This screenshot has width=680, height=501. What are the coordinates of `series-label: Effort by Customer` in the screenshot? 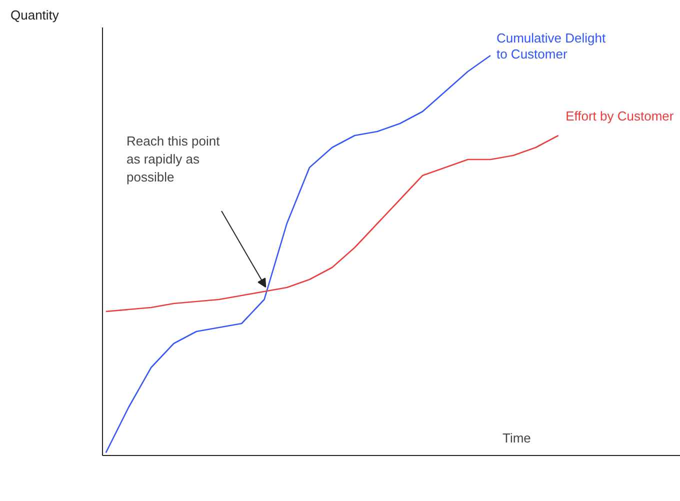 It's located at (620, 116).